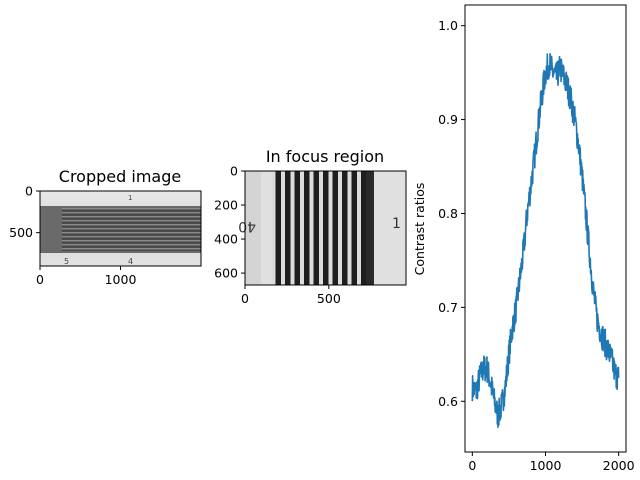  What do you see at coordinates (226, 239) in the screenshot?
I see `y-tick-label: 400` at bounding box center [226, 239].